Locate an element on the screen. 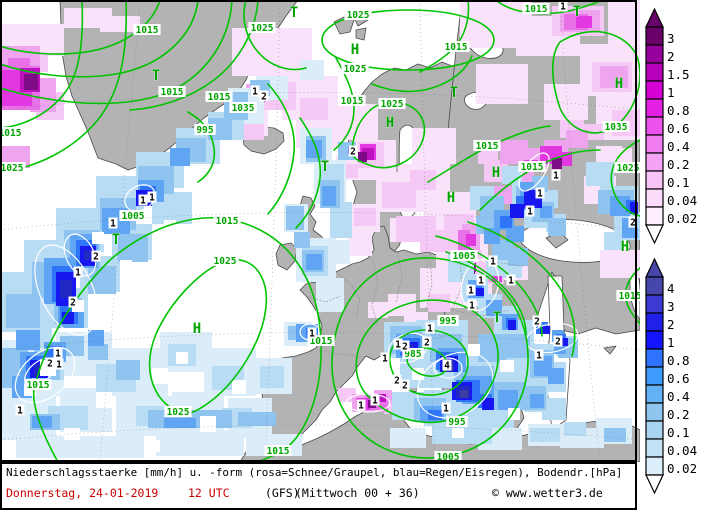  legend-value: 3 is located at coordinates (671, 38).